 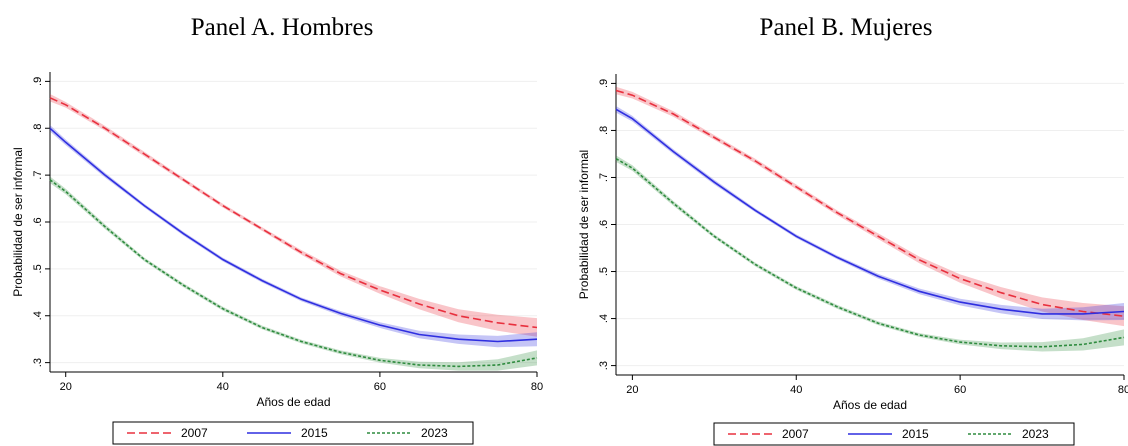 I want to click on panel-a-title: Panel A. Hombres, so click(x=282, y=27).